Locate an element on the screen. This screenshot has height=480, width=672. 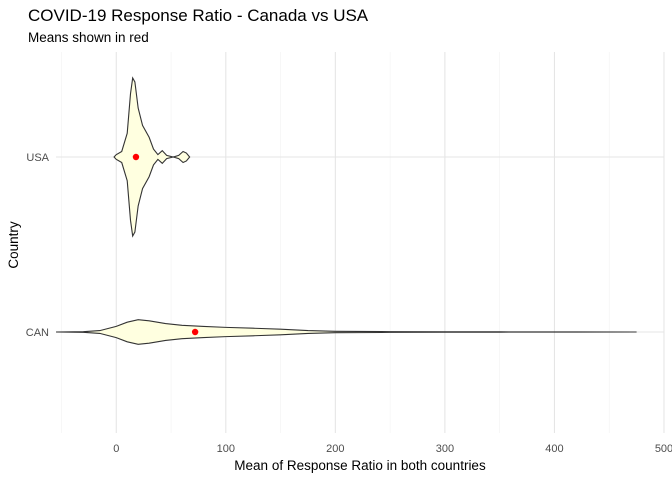
x-tick-label: 0 is located at coordinates (116, 449).